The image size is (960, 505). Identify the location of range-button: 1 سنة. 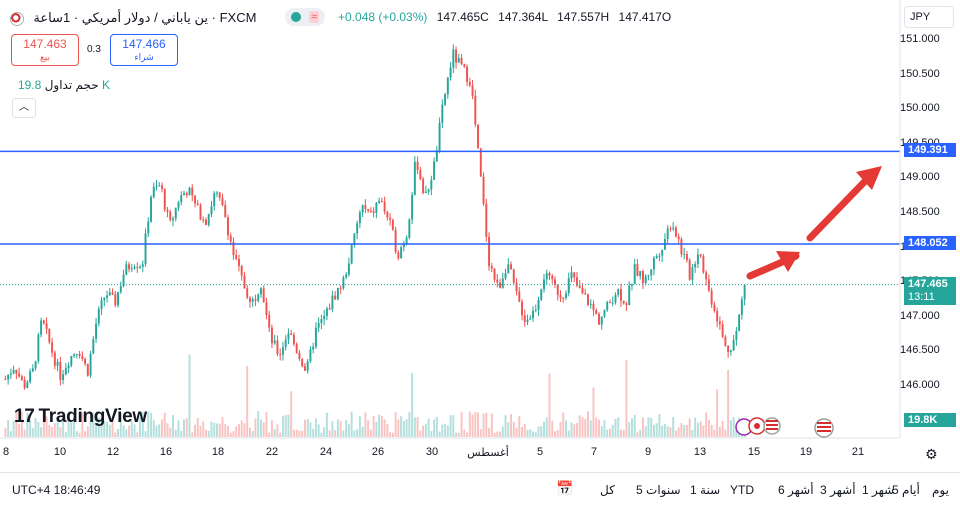
(705, 490).